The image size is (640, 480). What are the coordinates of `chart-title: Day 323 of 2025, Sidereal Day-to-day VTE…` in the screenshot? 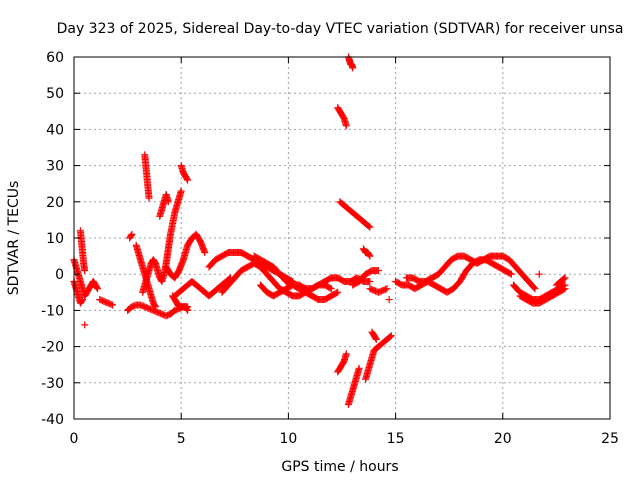 It's located at (340, 29).